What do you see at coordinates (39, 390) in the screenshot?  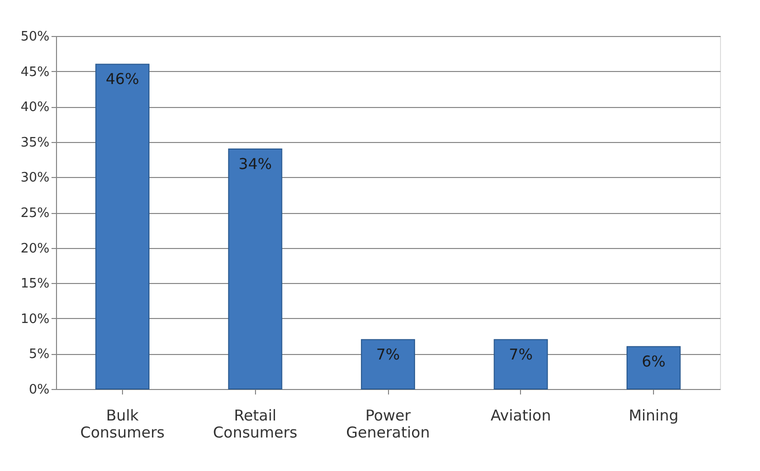 I see `y-tick-label: 0%` at bounding box center [39, 390].